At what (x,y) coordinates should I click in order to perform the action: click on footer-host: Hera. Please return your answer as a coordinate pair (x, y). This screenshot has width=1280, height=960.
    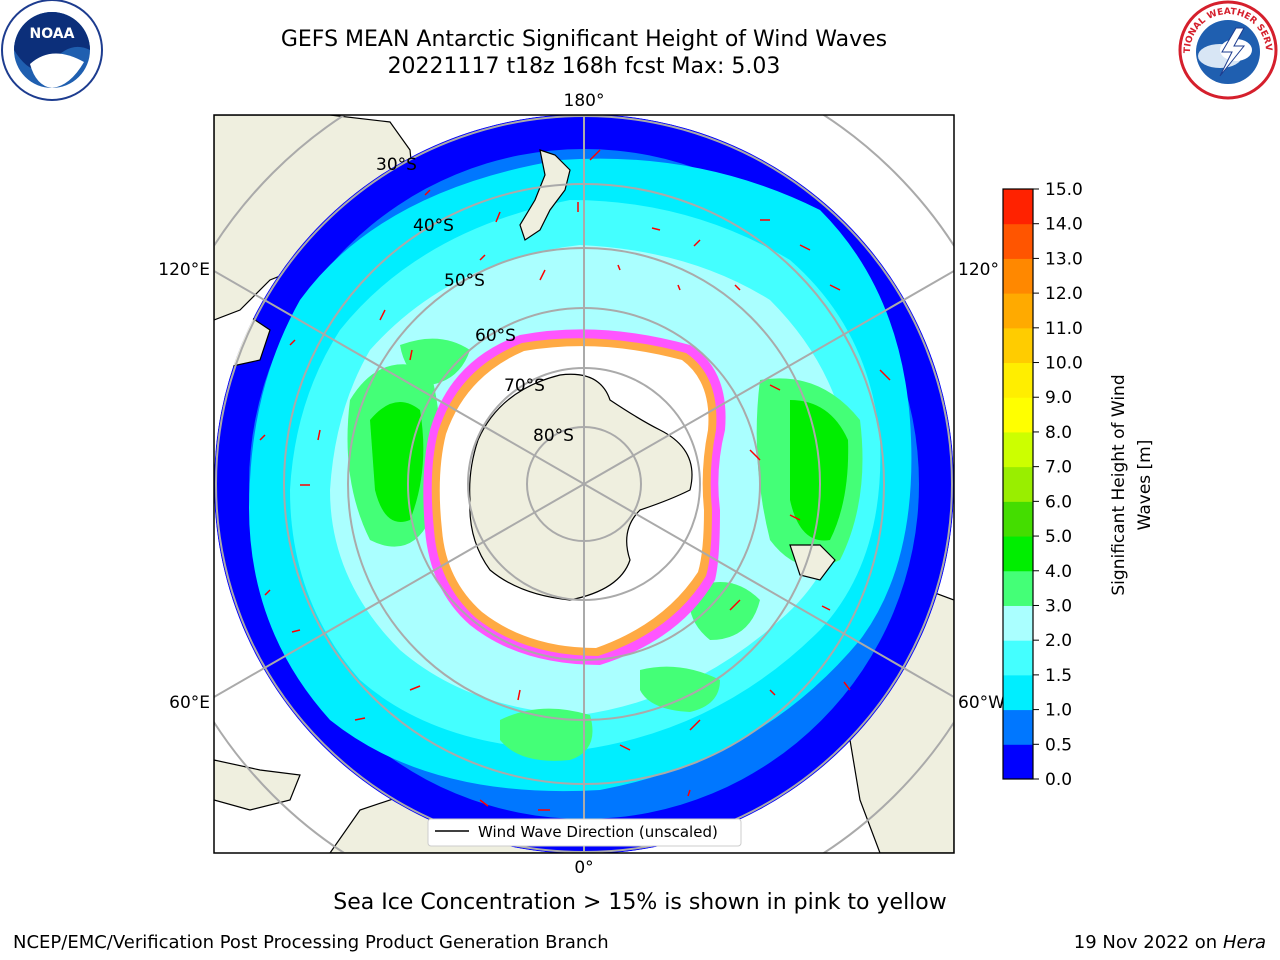
    Looking at the image, I should click on (1244, 942).